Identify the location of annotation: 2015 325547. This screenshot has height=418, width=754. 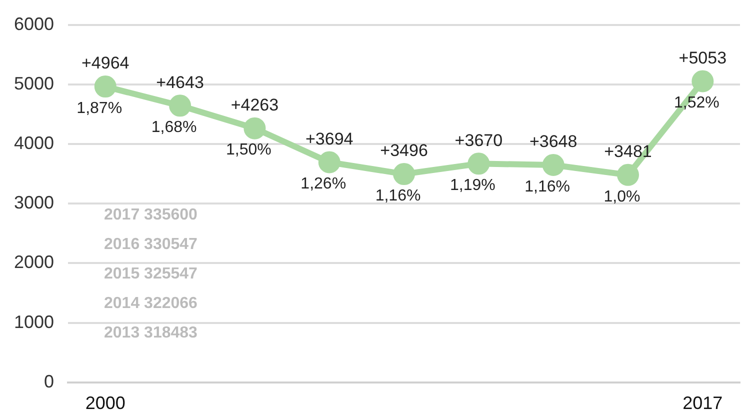
(151, 273).